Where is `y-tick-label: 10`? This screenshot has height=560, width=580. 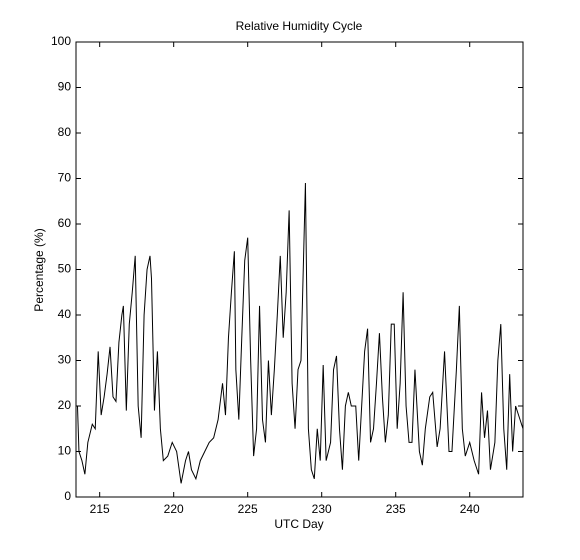
y-tick-label: 10 is located at coordinates (65, 451).